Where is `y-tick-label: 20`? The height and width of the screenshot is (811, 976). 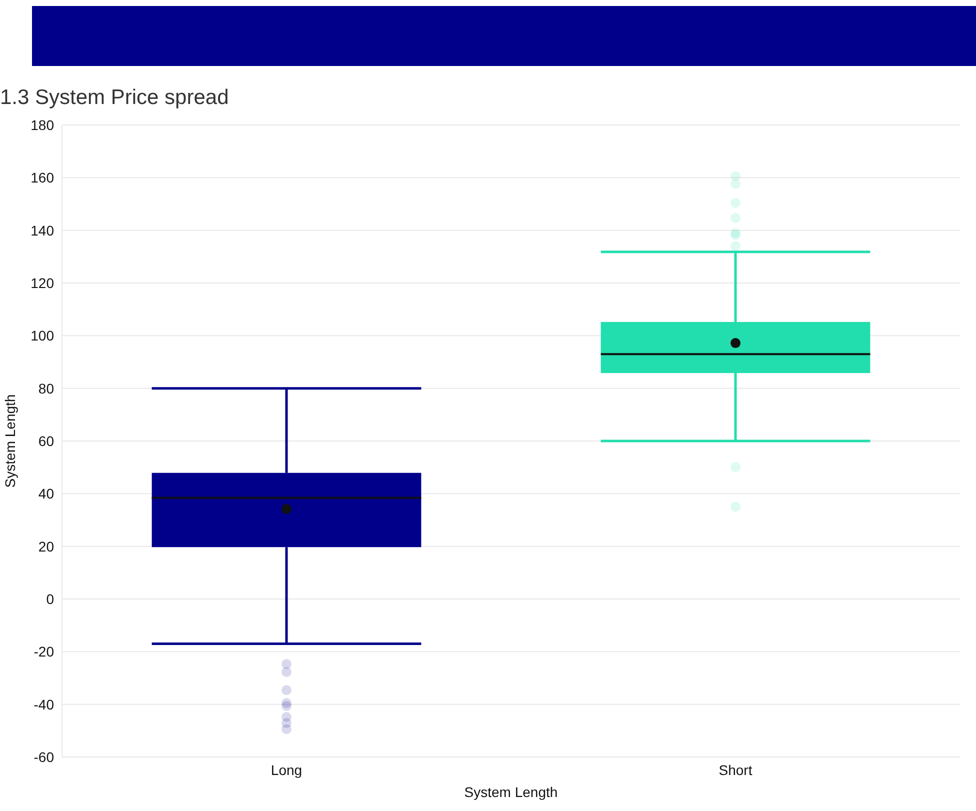
y-tick-label: 20 is located at coordinates (46, 546).